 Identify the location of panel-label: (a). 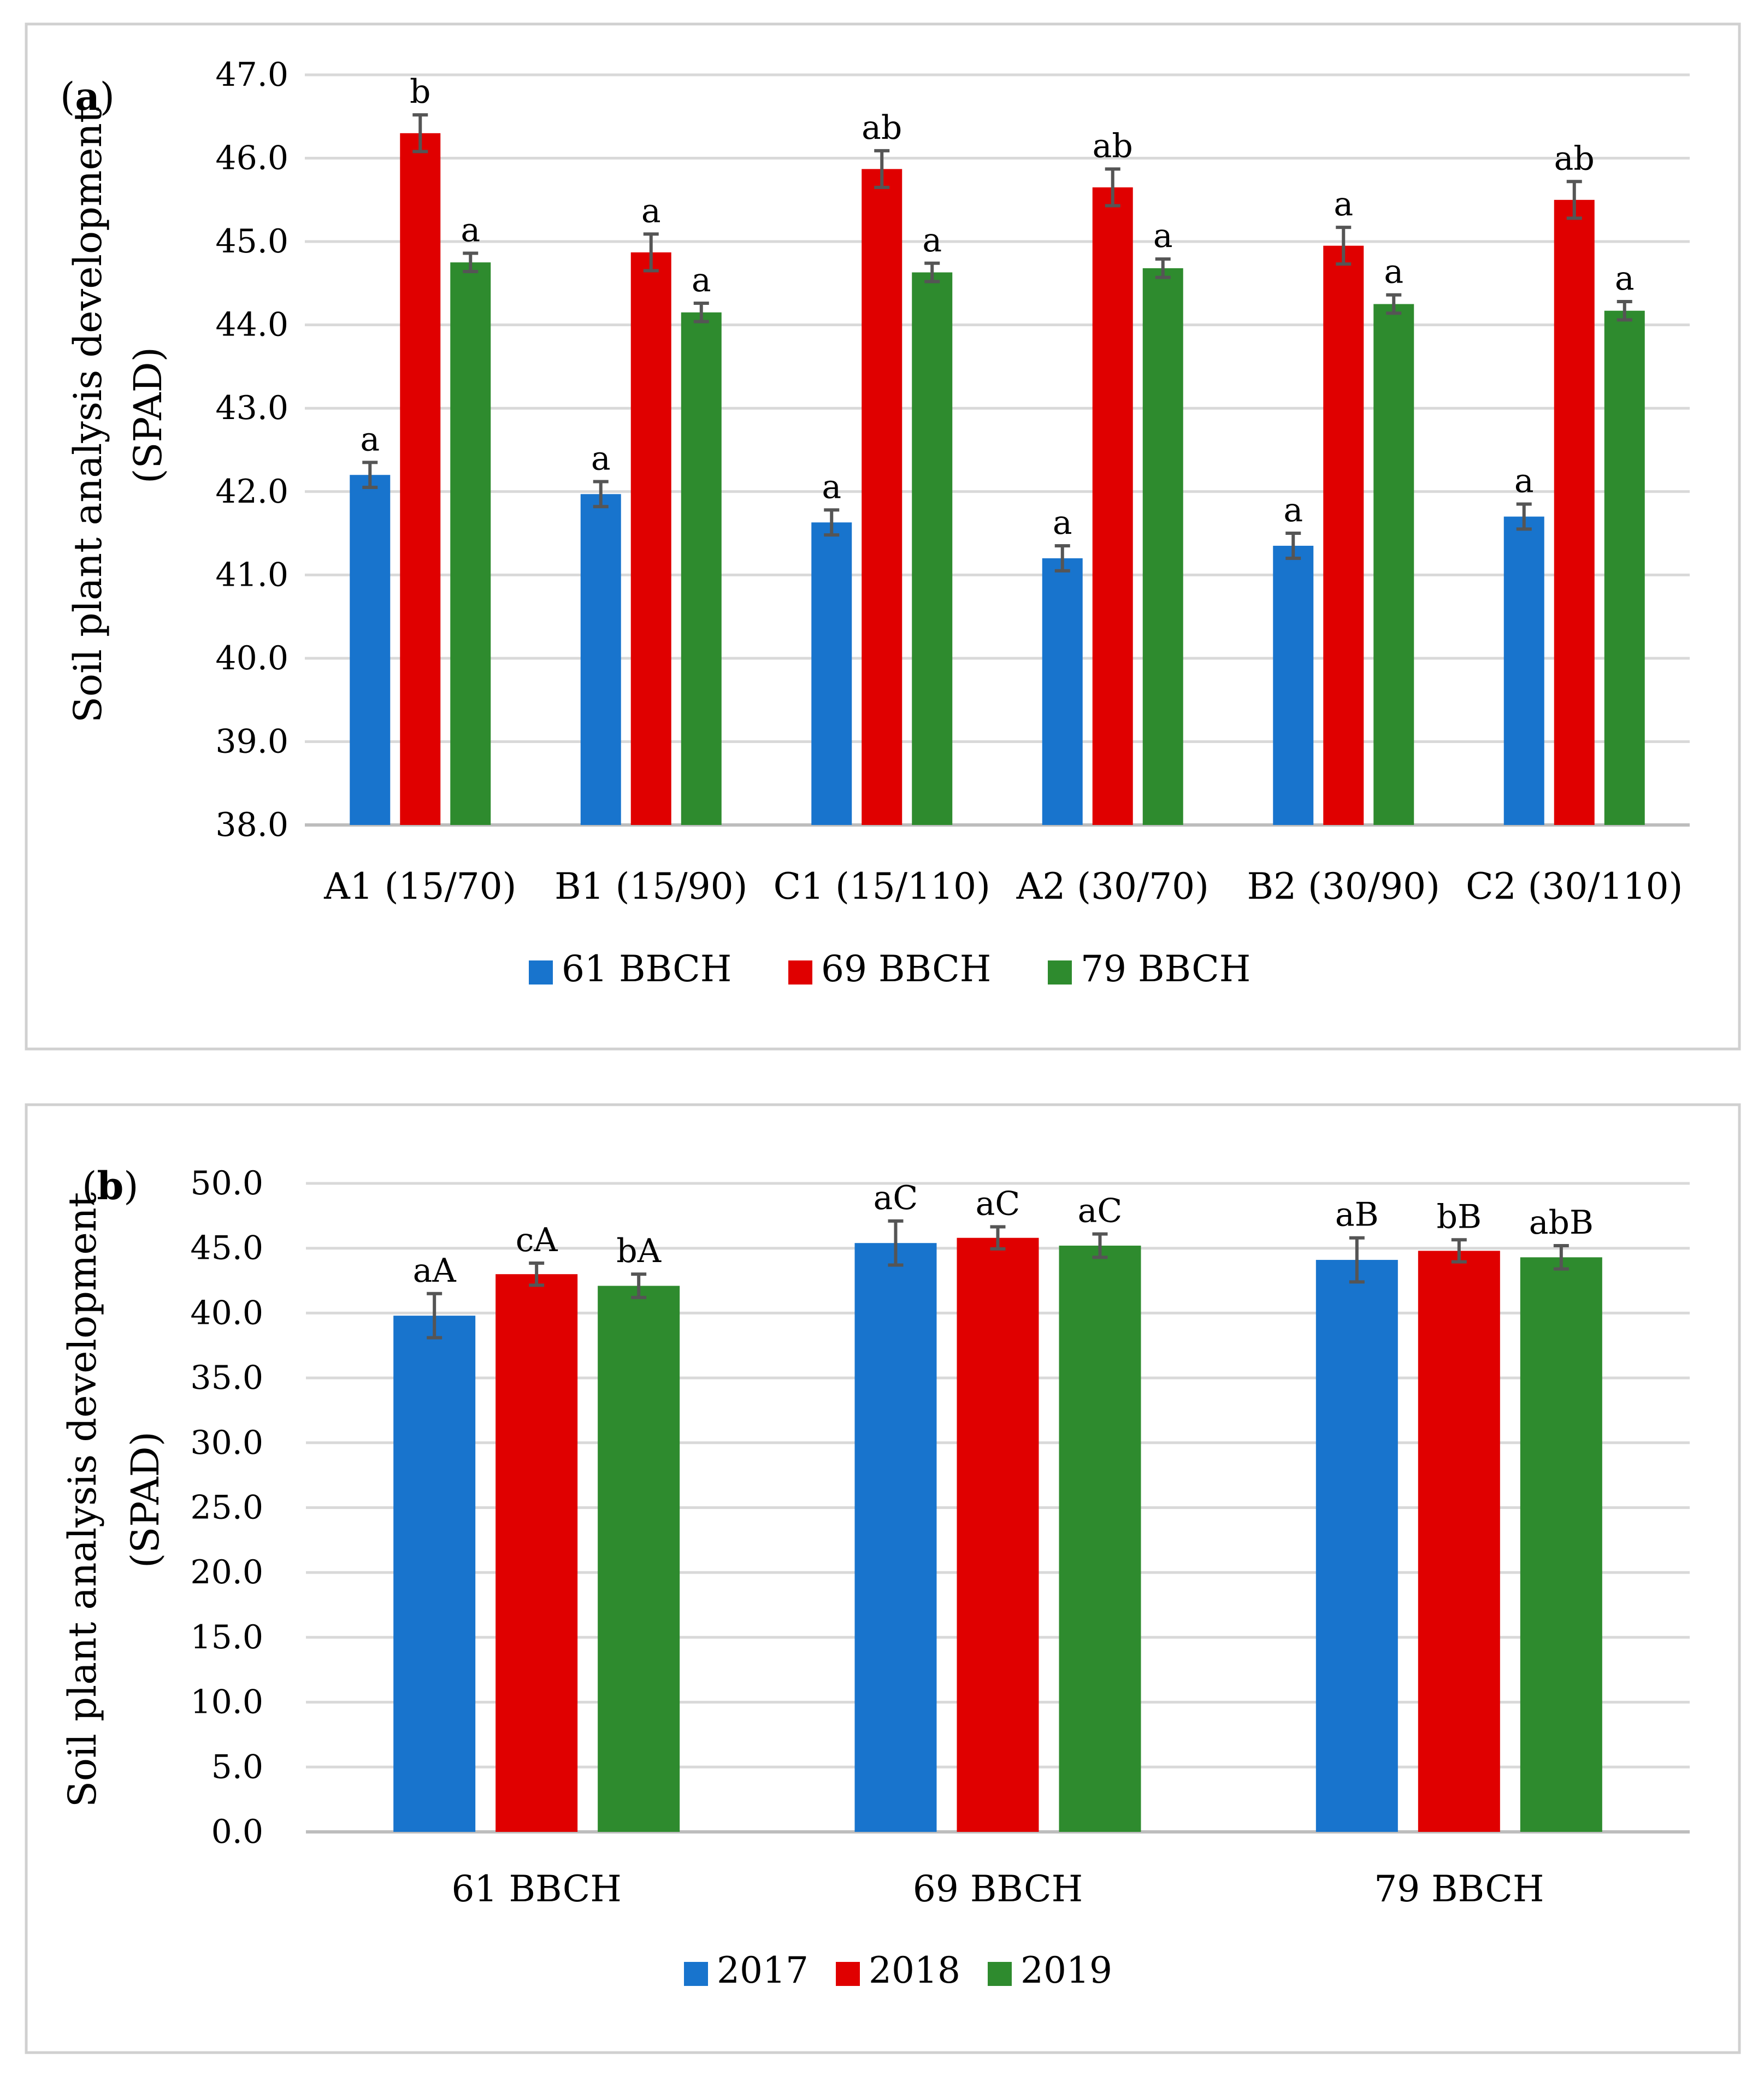
(87, 96).